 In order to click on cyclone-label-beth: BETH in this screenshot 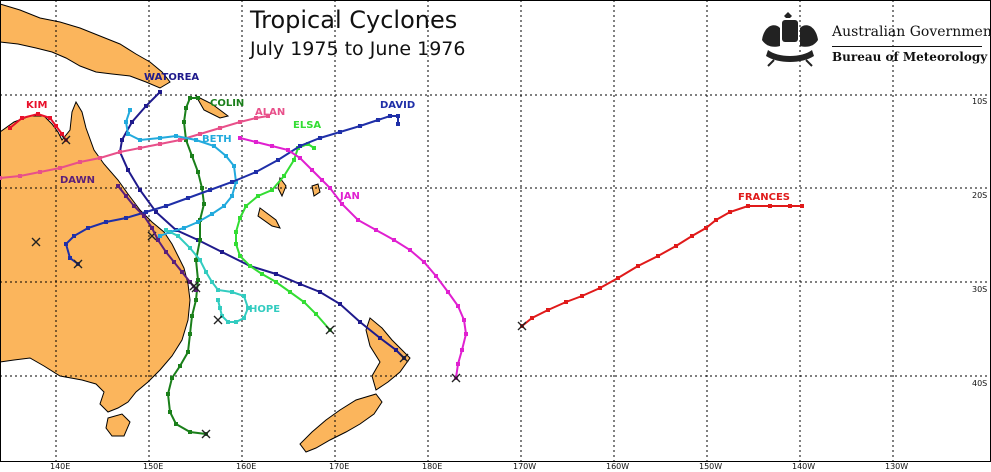, I will do `click(217, 139)`.